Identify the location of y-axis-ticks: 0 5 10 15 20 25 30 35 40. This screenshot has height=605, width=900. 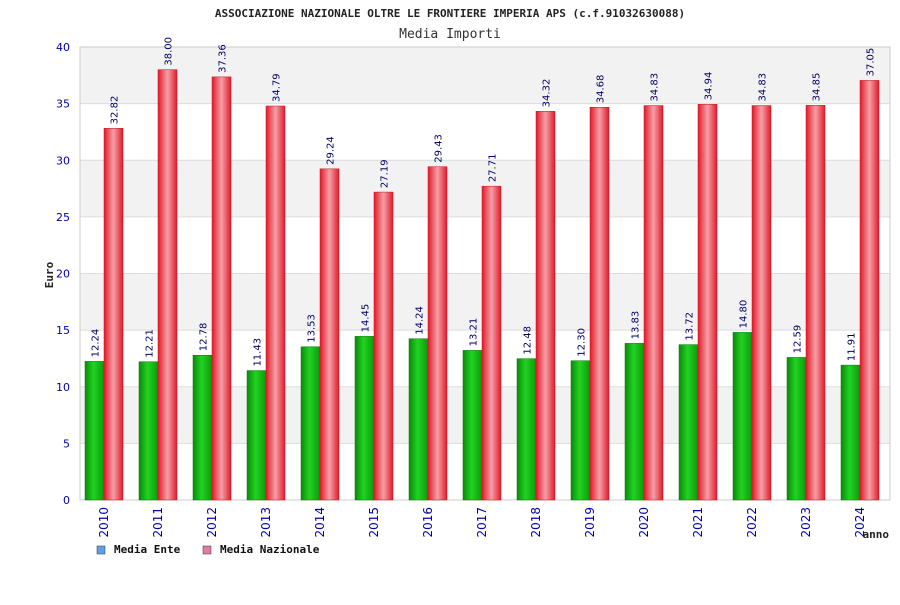
(63, 274).